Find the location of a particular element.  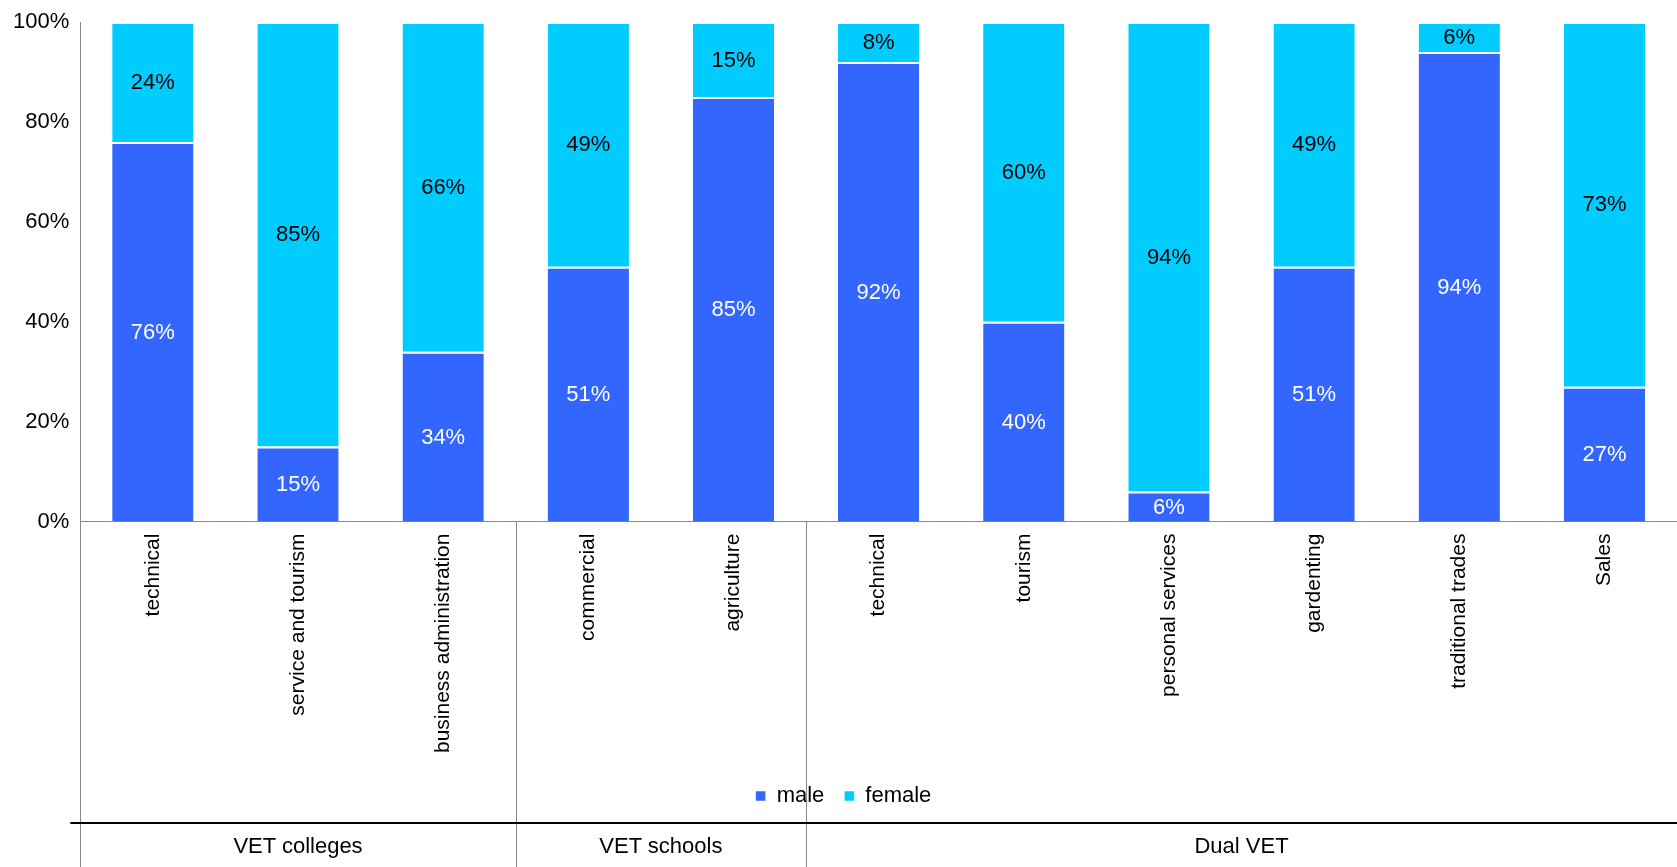

x-tick-label: business administration is located at coordinates (441, 643).